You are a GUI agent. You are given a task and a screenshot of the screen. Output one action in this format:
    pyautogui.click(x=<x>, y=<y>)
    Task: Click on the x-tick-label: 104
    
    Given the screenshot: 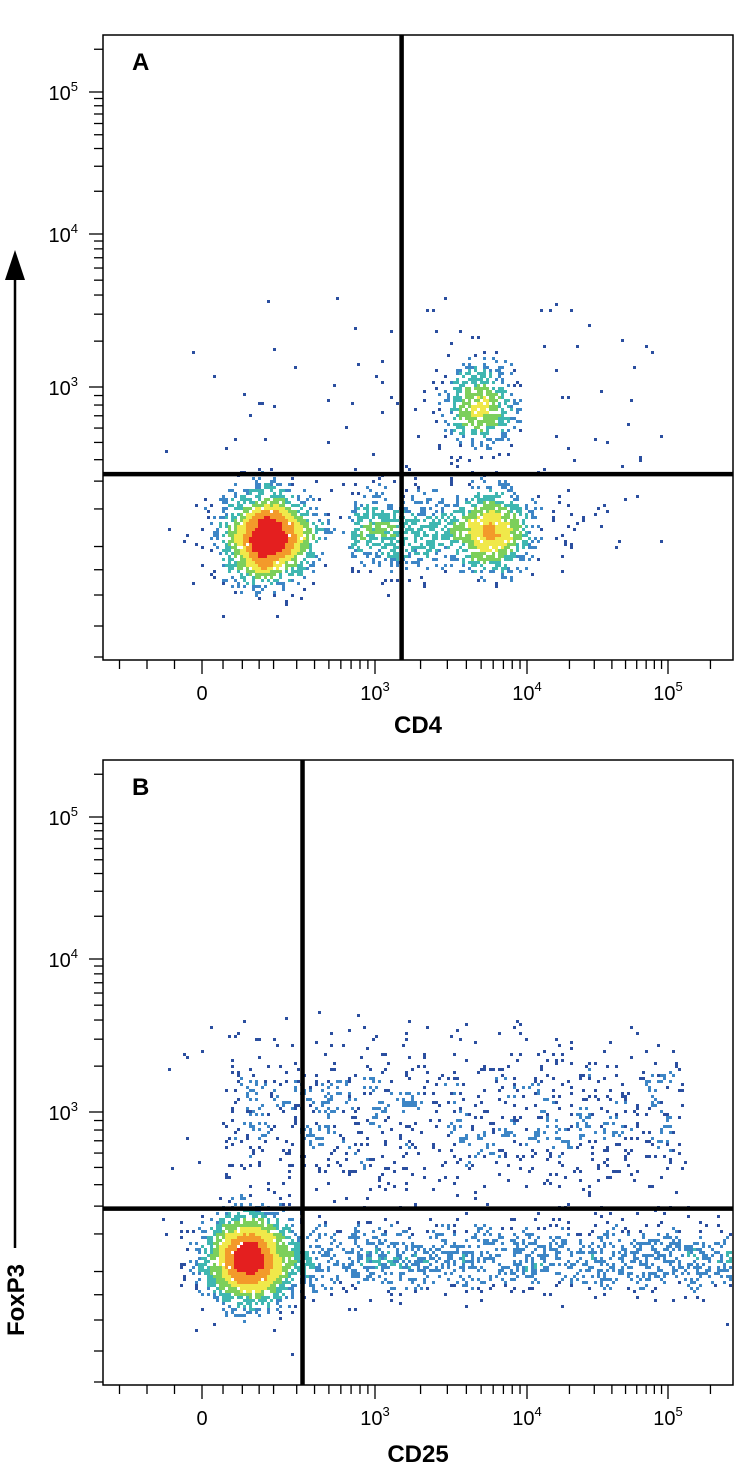 What is the action you would take?
    pyautogui.click(x=526, y=692)
    